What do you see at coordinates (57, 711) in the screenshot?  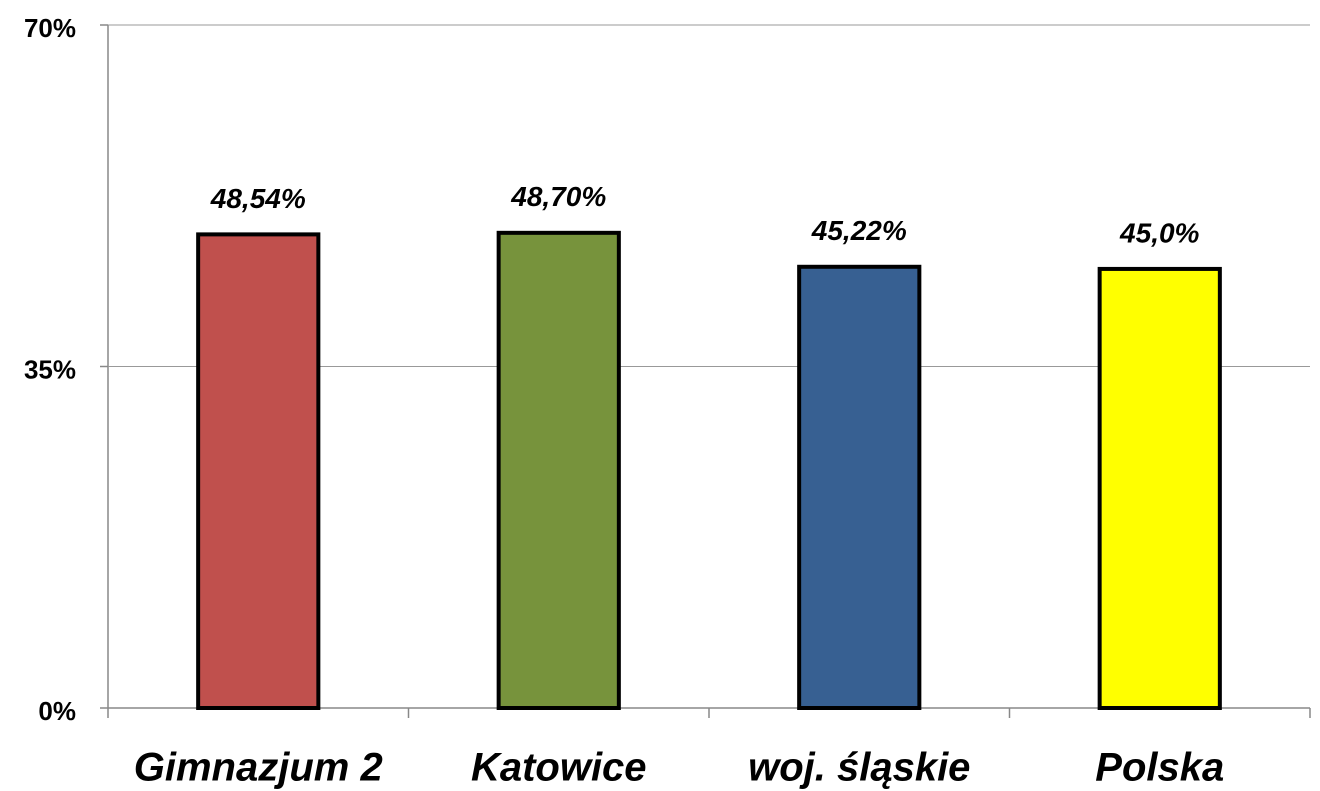 I see `y-tick-label: 0%` at bounding box center [57, 711].